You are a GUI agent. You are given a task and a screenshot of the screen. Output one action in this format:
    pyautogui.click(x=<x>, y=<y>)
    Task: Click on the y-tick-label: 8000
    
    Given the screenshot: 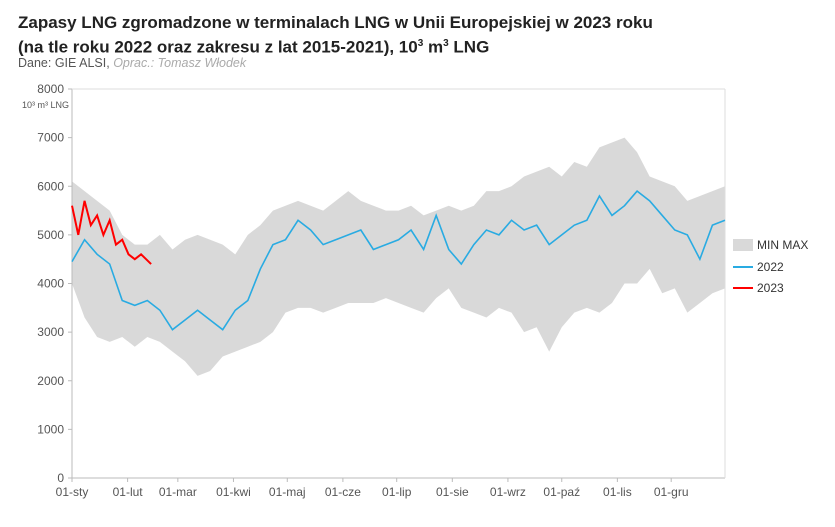 What is the action you would take?
    pyautogui.click(x=50, y=89)
    